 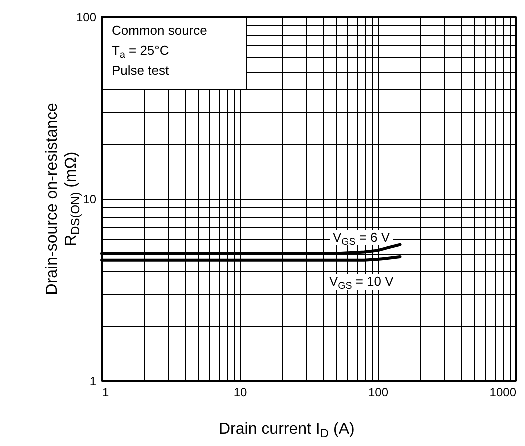 I want to click on x-axis-title: Drain current I$_{D}$ (A), so click(x=287, y=430).